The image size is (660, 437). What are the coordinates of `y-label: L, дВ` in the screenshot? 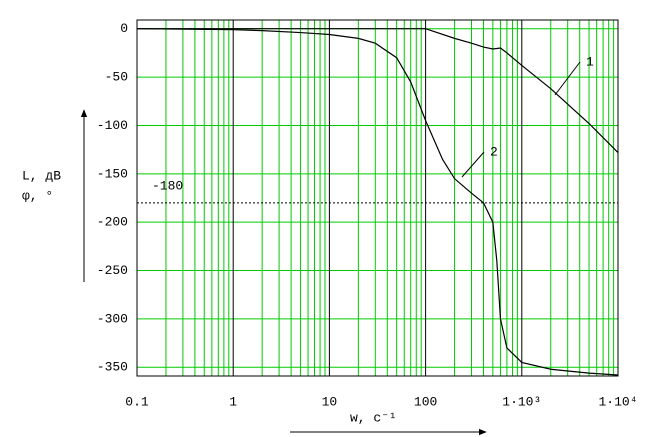 It's located at (41, 175).